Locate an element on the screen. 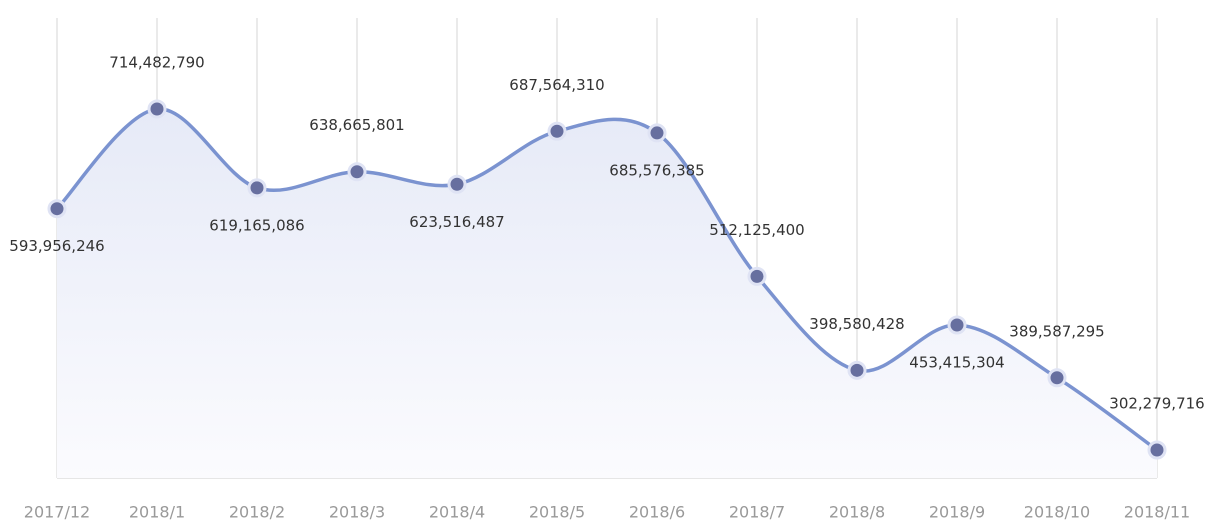 This screenshot has height=528, width=1220. x-tick-label: 2018/4 is located at coordinates (457, 512).